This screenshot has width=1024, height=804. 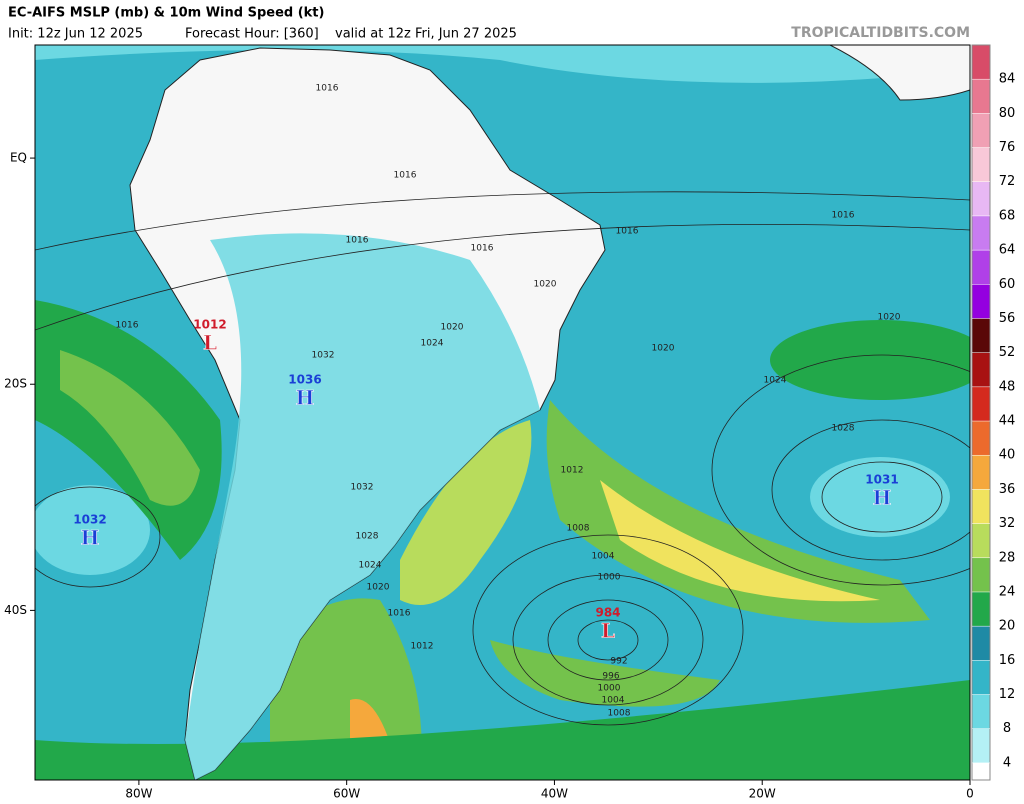 What do you see at coordinates (1007, 728) in the screenshot?
I see `colorbar-label: 8` at bounding box center [1007, 728].